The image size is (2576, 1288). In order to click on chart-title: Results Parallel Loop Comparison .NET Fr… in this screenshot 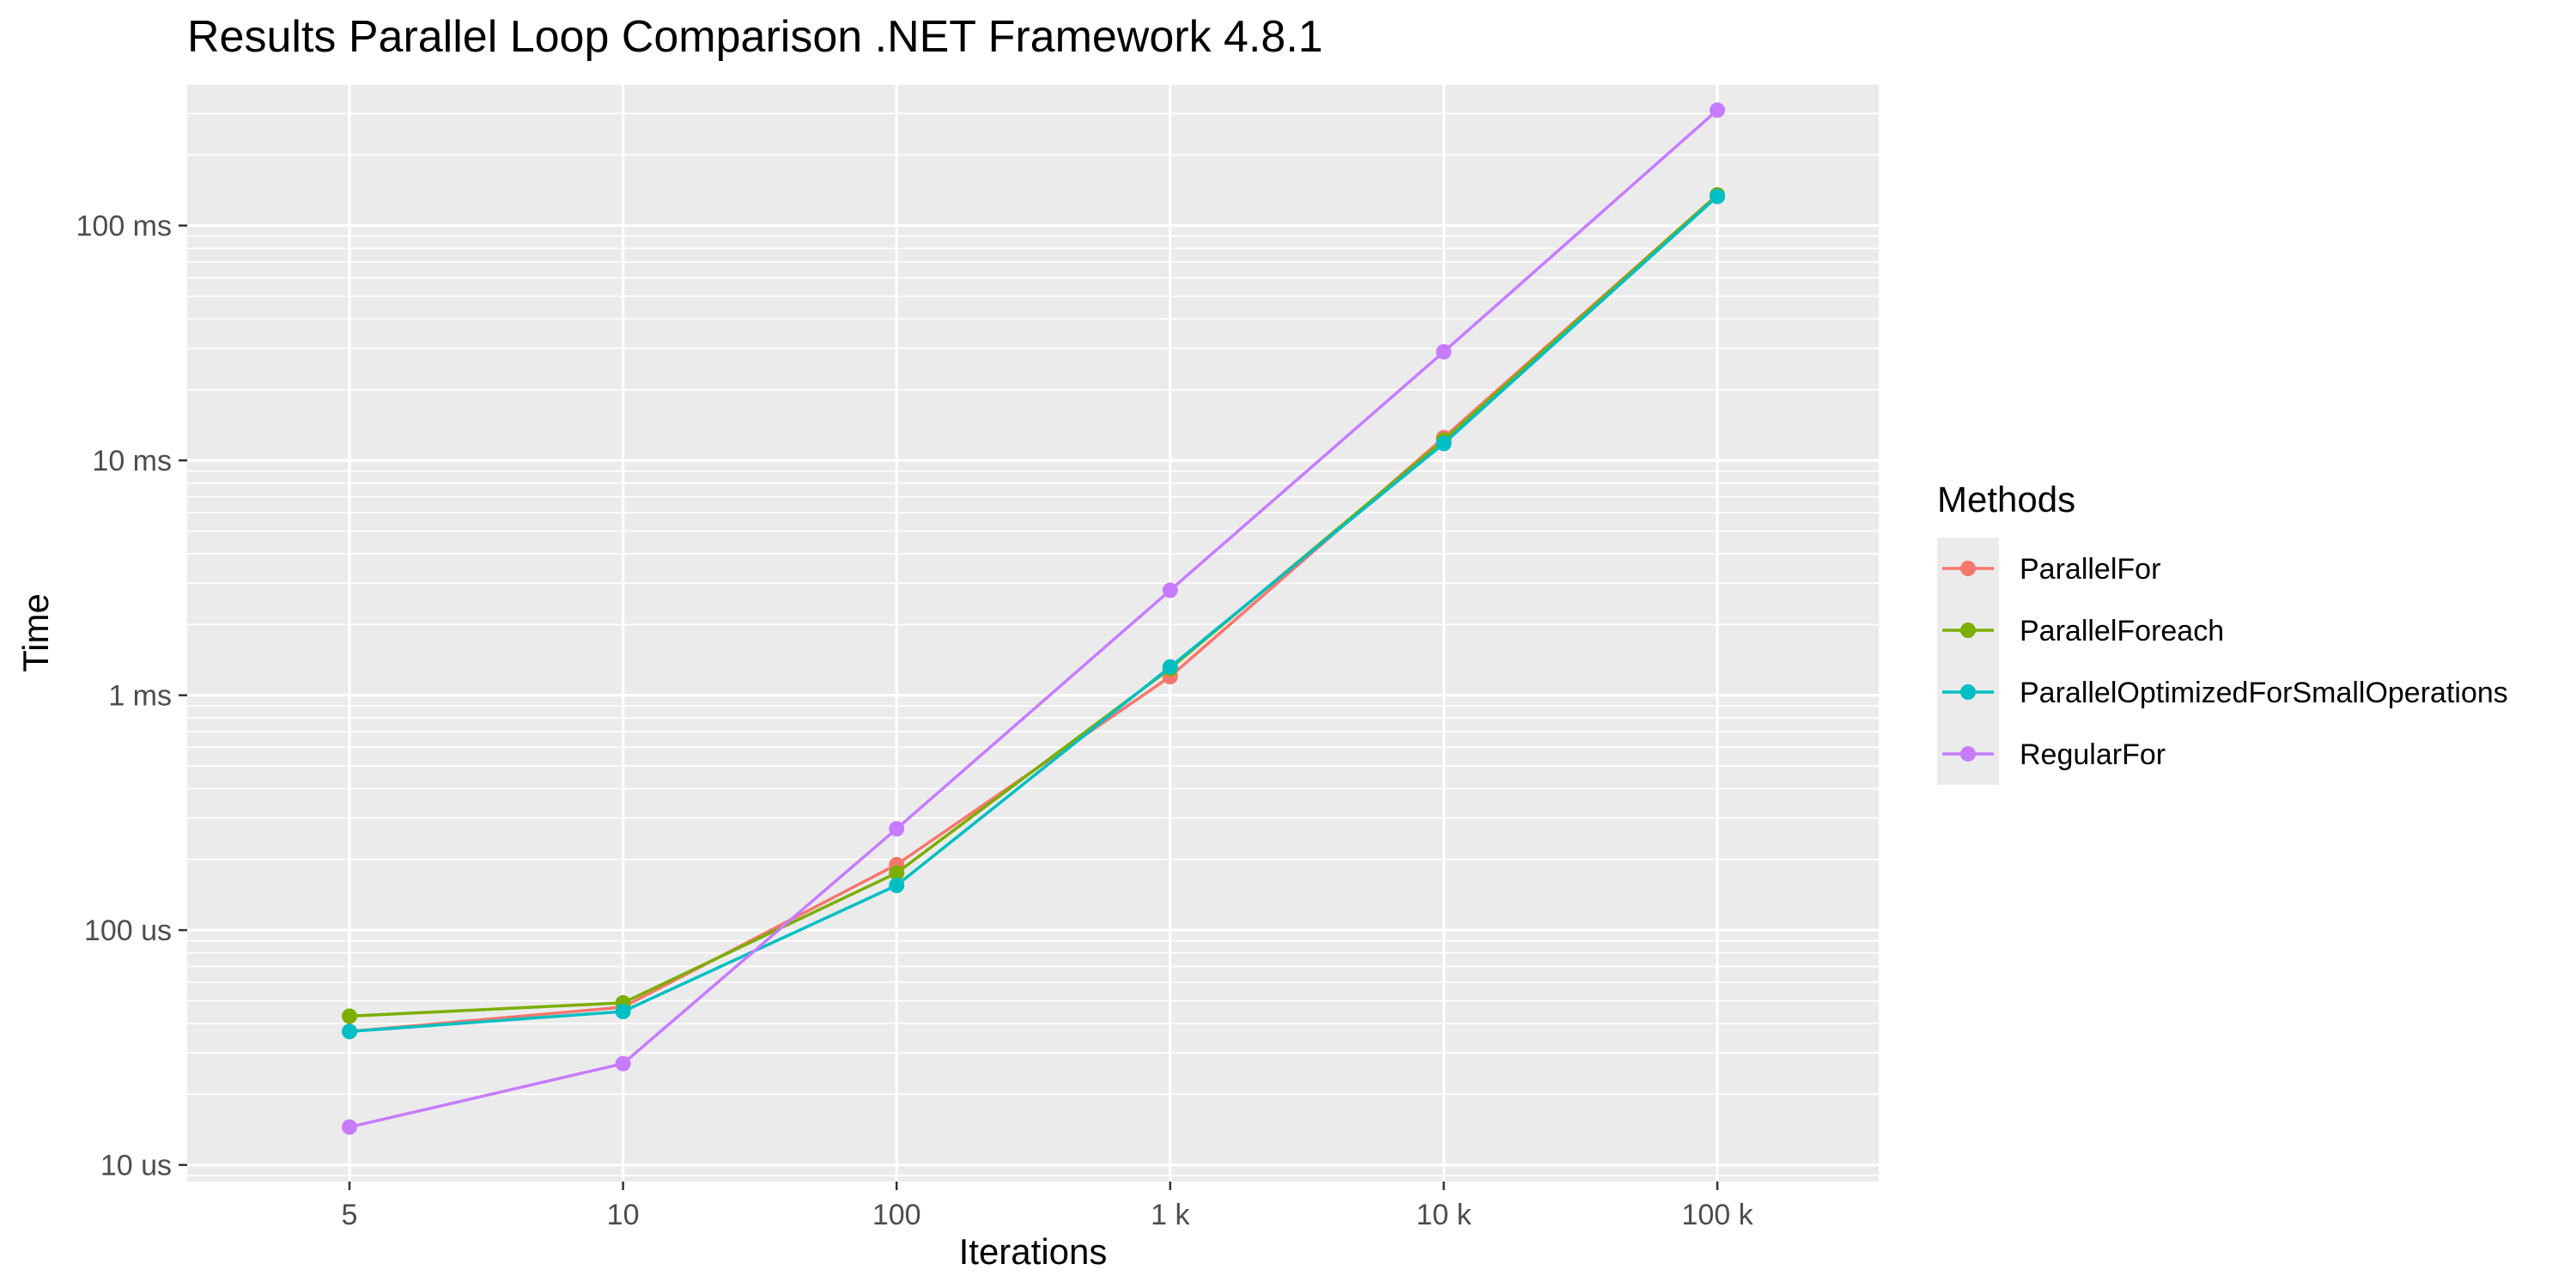, I will do `click(755, 37)`.